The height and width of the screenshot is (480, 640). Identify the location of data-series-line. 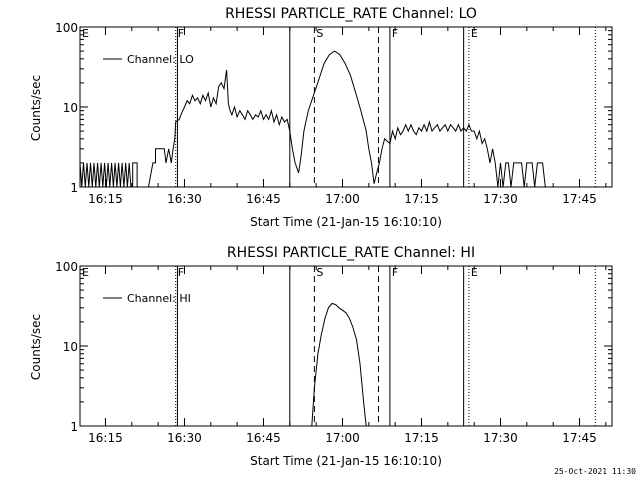
(339, 364).